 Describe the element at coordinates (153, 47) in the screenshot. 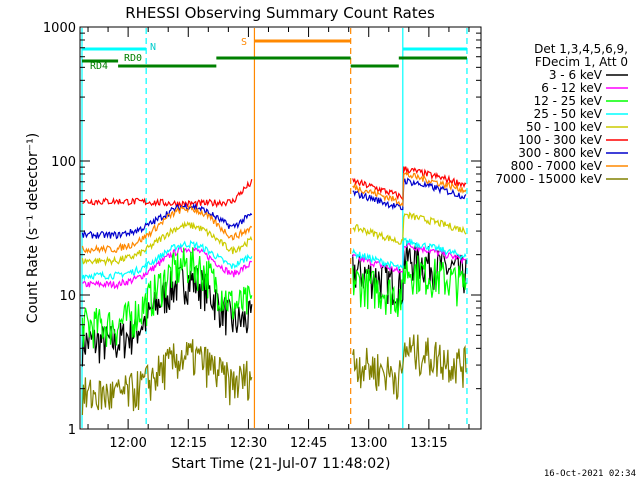

I see `marker-n: N` at that location.